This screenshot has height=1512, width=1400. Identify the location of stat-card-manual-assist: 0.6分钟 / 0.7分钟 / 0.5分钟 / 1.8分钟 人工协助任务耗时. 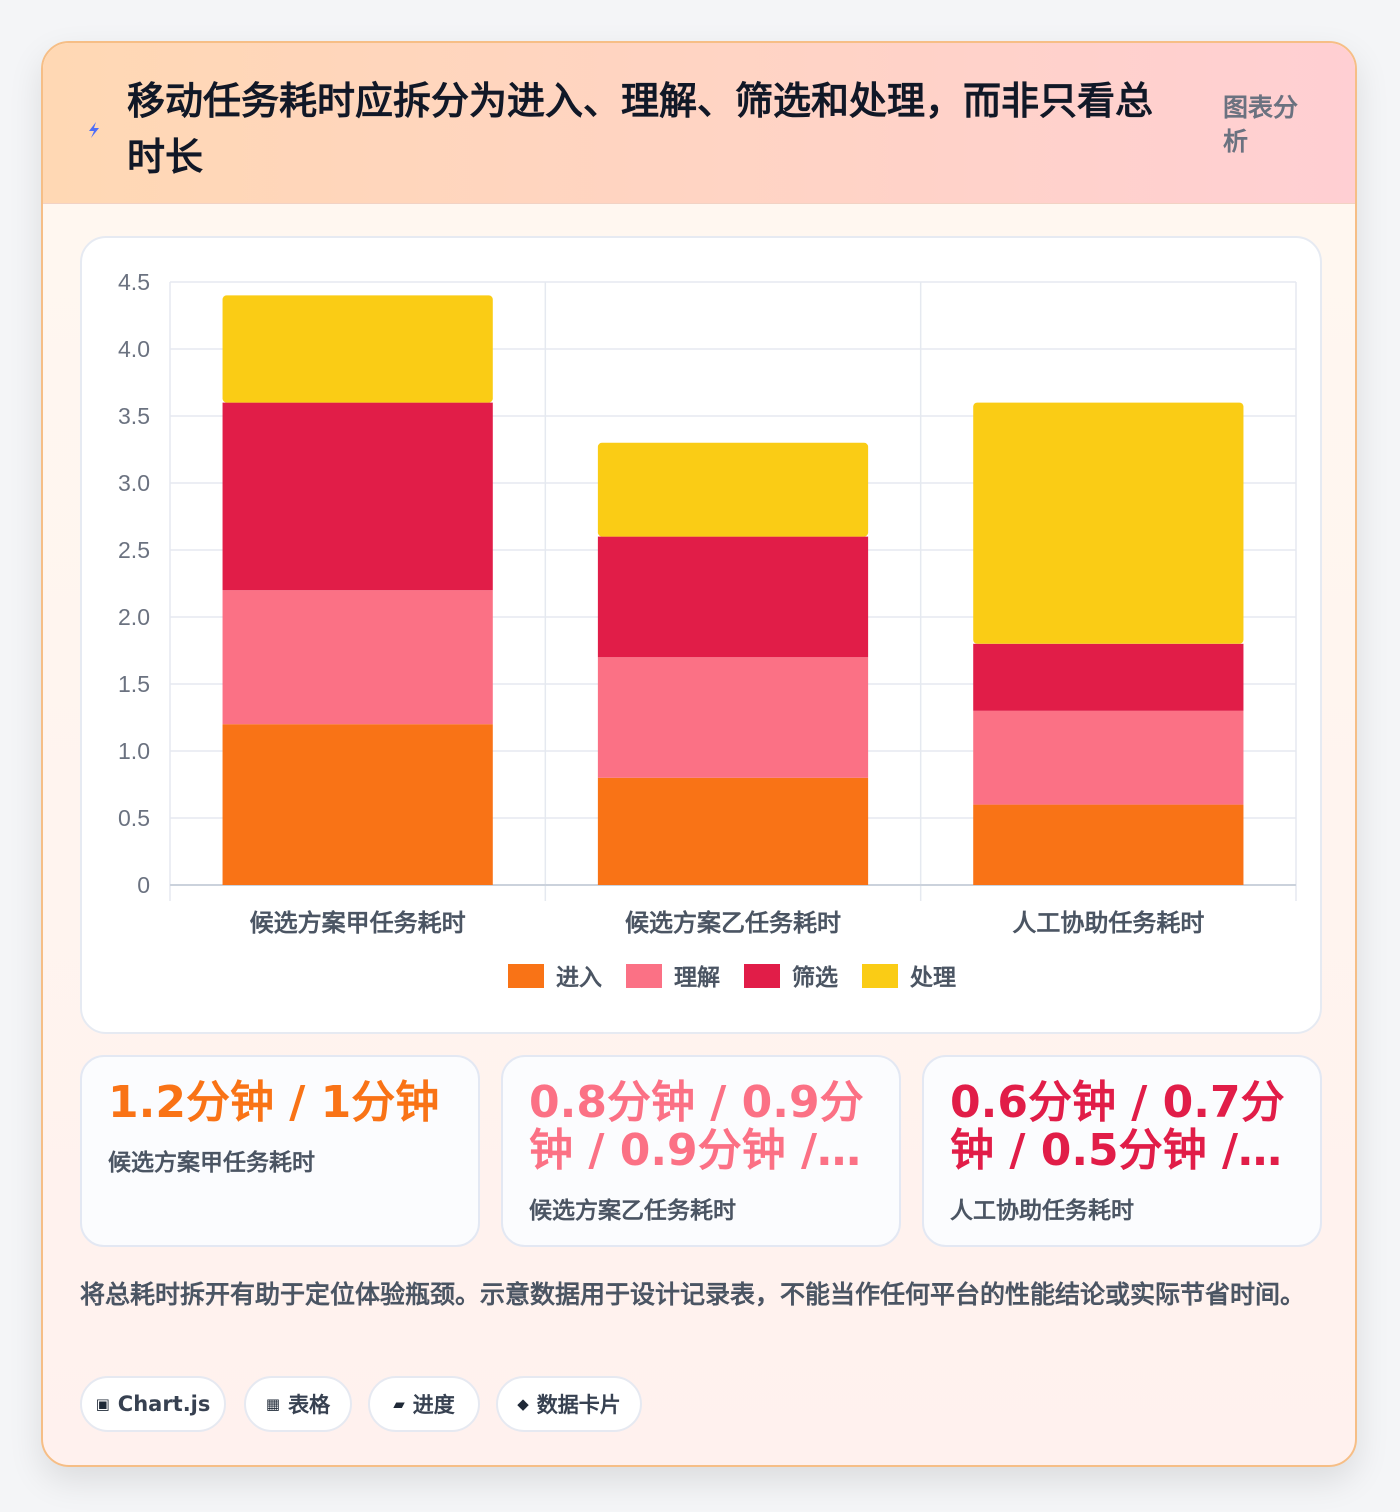
(1122, 1151).